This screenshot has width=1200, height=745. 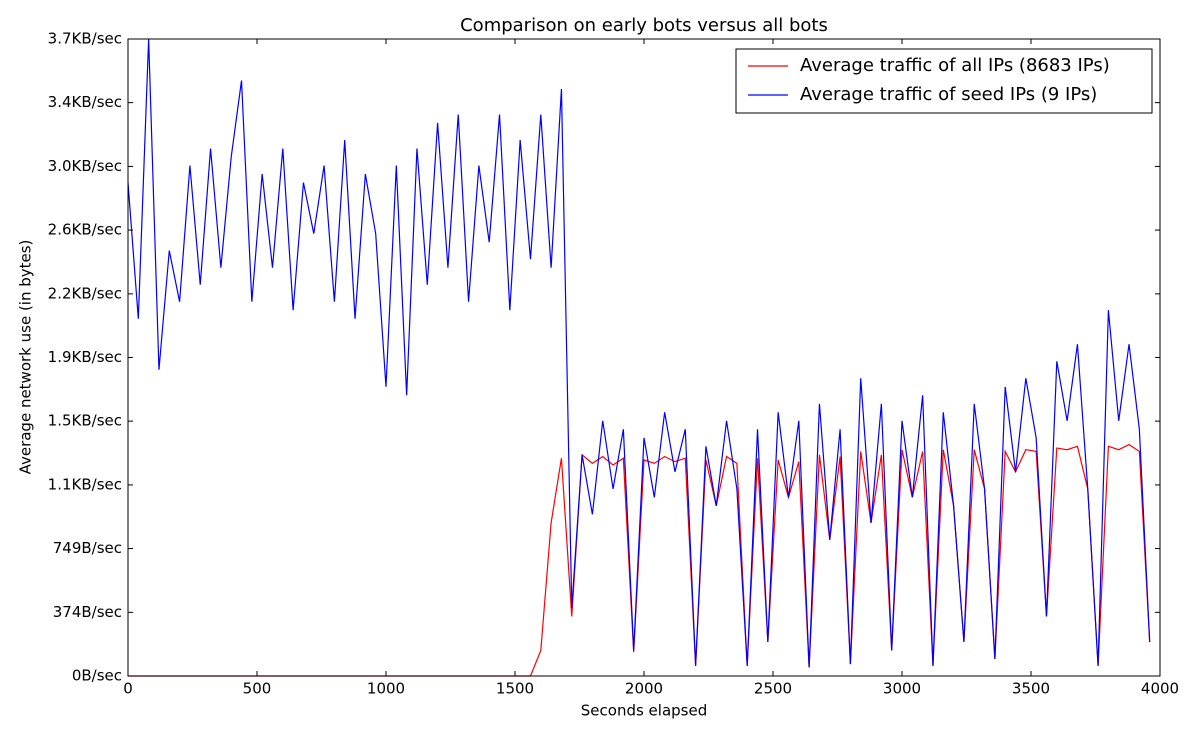 What do you see at coordinates (944, 81) in the screenshot?
I see `legend-box` at bounding box center [944, 81].